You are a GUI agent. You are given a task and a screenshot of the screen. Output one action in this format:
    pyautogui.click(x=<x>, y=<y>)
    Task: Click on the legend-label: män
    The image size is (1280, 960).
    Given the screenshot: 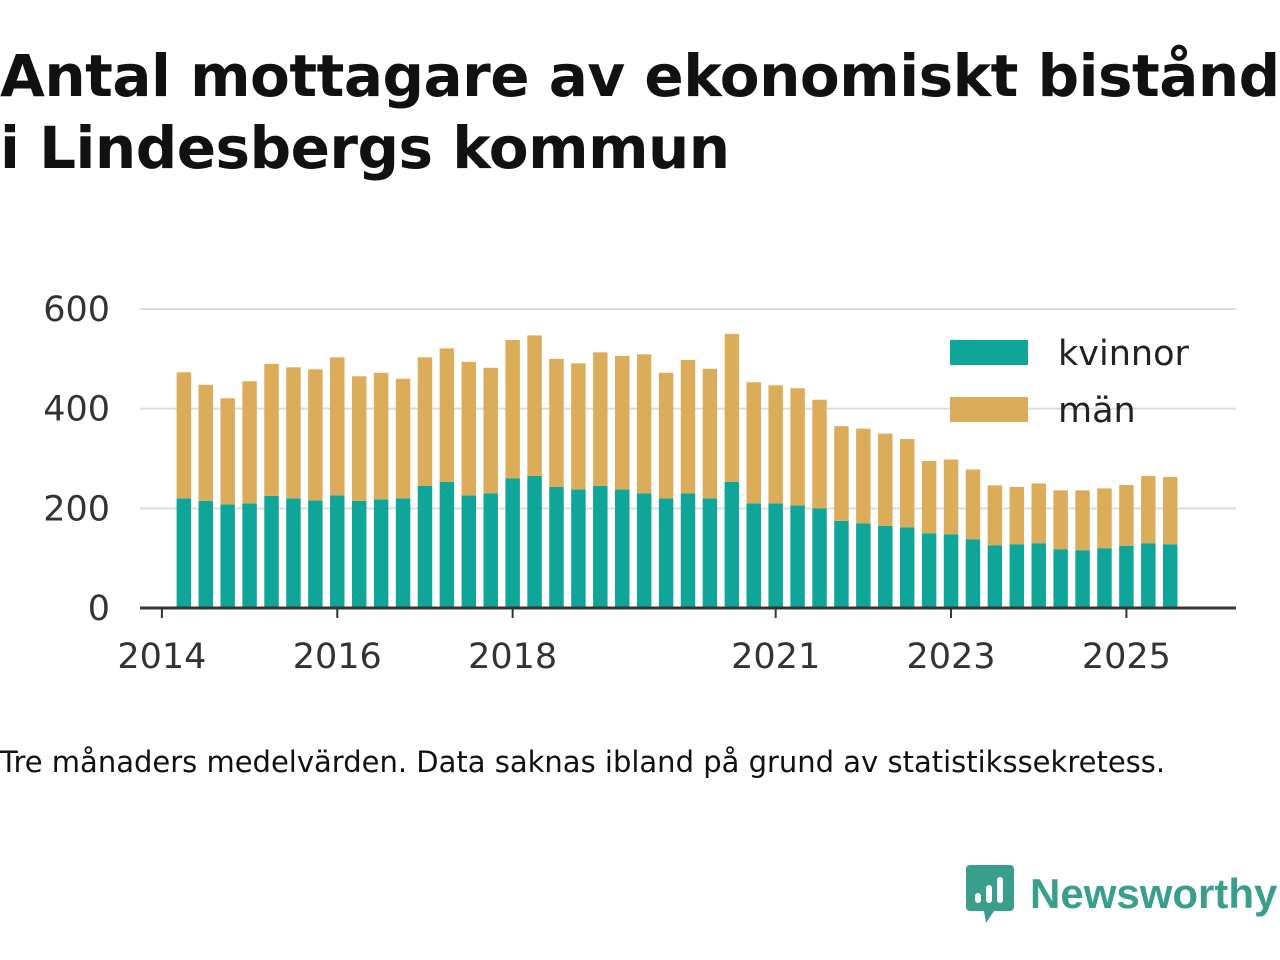 What is the action you would take?
    pyautogui.click(x=1097, y=411)
    